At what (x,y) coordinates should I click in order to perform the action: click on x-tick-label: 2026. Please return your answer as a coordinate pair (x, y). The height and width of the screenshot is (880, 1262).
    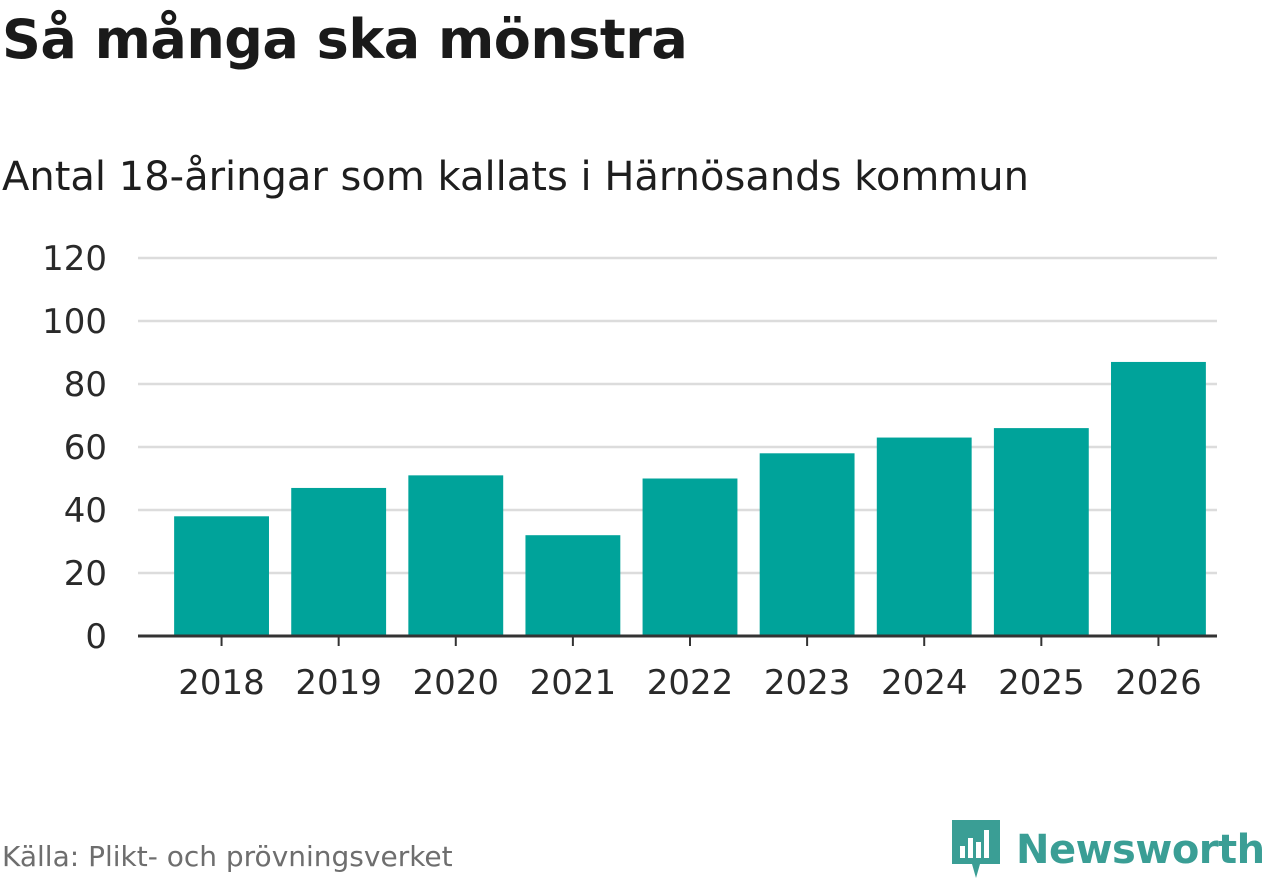
    Looking at the image, I should click on (1158, 683).